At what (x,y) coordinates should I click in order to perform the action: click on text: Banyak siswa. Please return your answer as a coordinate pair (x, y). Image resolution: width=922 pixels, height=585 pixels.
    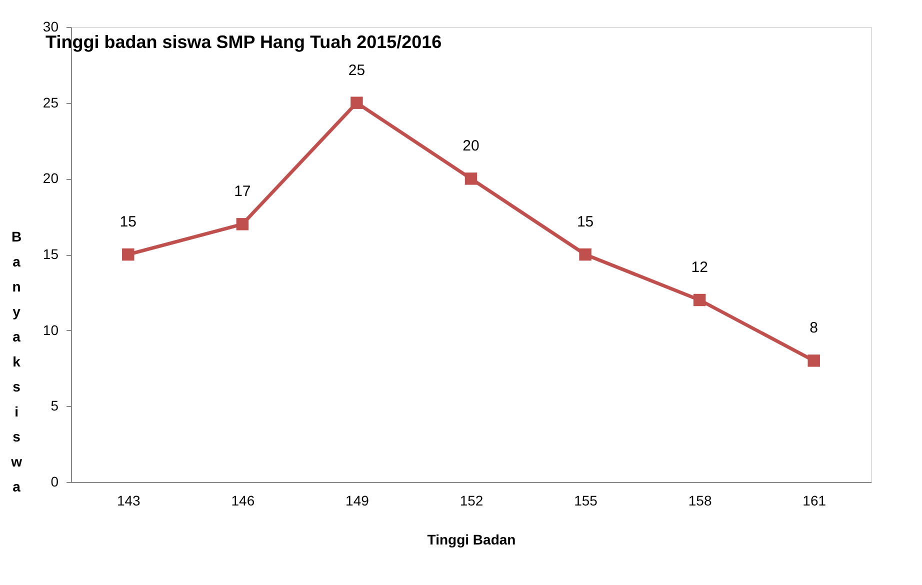
    Looking at the image, I should click on (16, 361).